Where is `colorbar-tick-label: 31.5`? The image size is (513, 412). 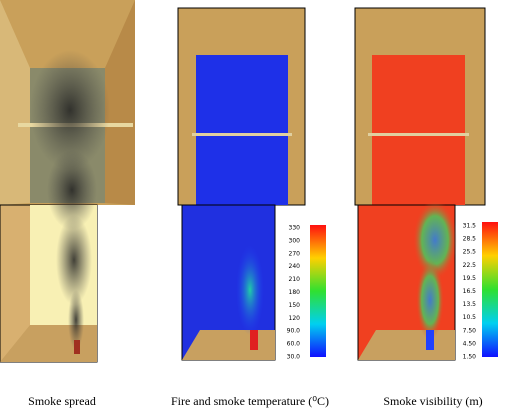 colorbar-tick-label: 31.5 is located at coordinates (470, 226).